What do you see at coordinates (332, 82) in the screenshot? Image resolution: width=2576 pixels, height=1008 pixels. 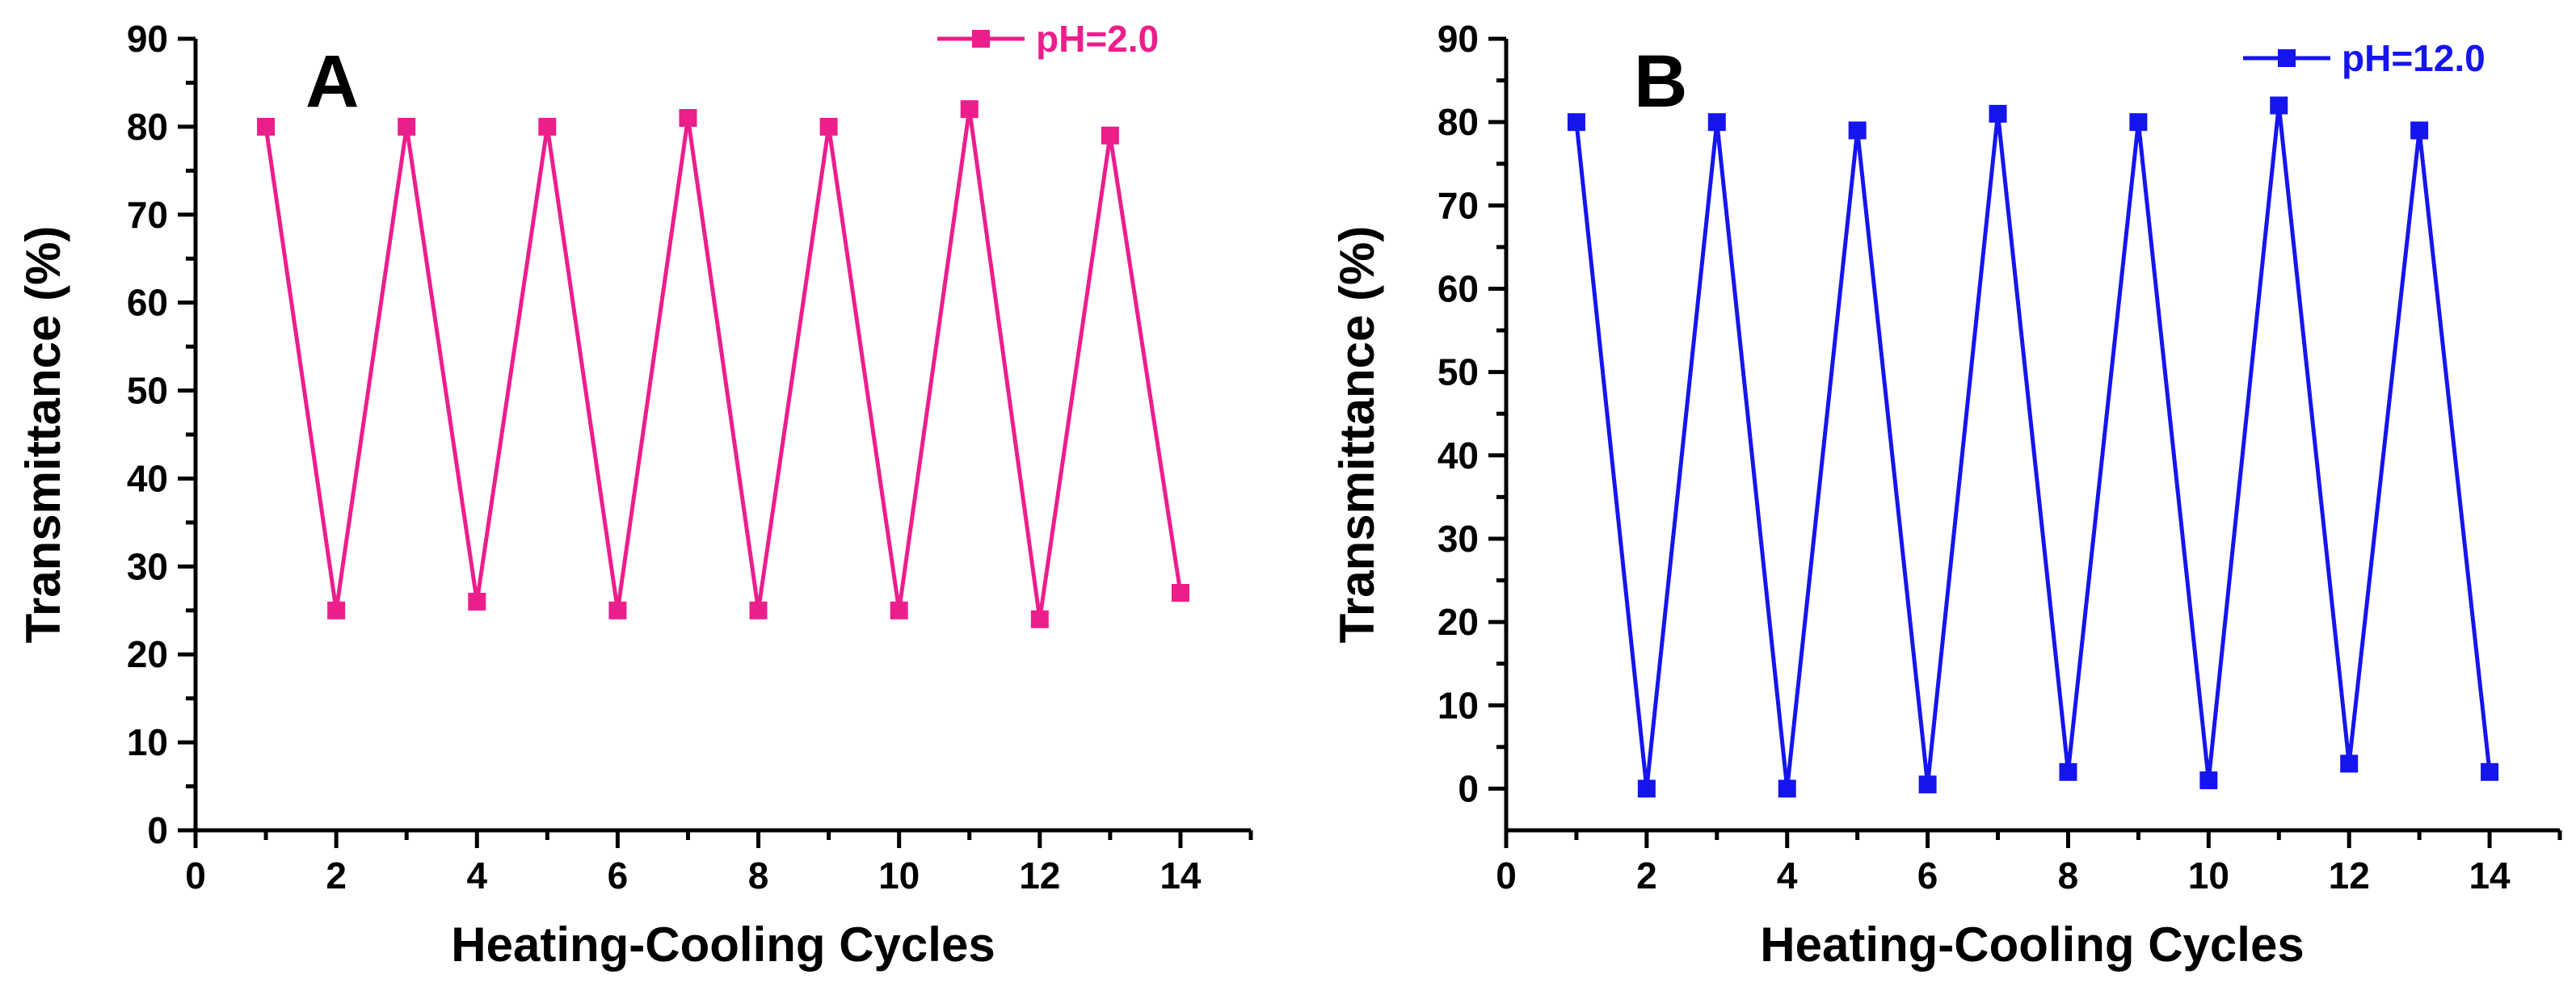 I see `panel-label: A` at bounding box center [332, 82].